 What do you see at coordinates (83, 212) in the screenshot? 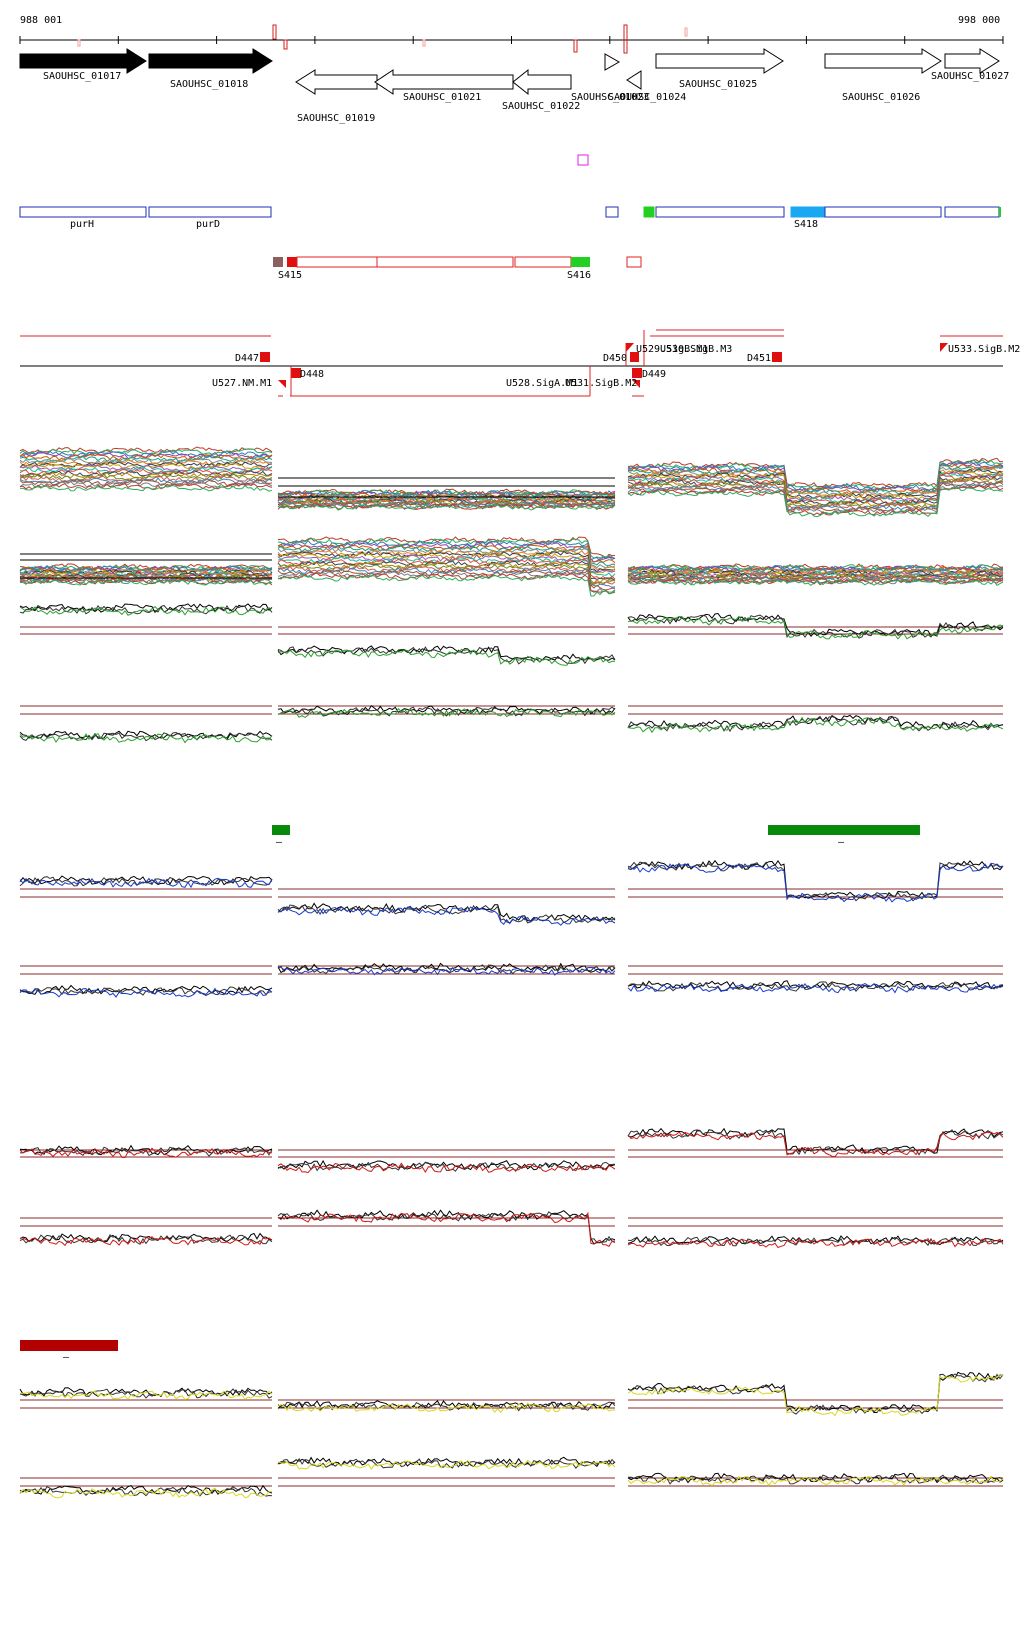
I see `feature-box-purH` at bounding box center [83, 212].